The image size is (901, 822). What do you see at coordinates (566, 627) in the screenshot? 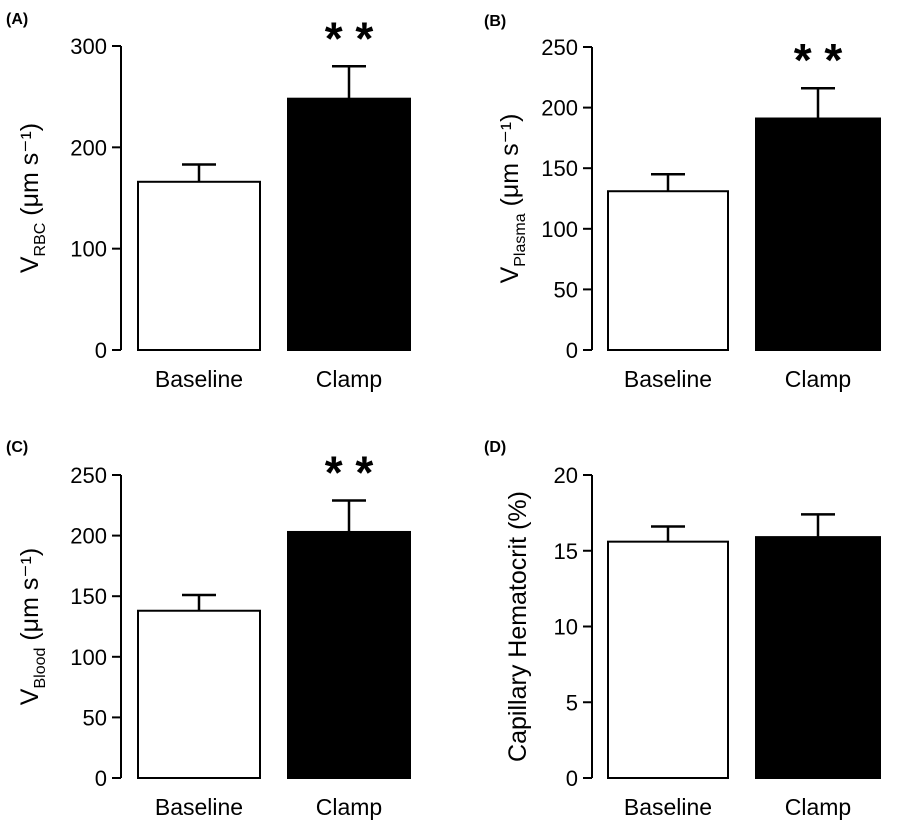
I see `y-tick-label: 10` at bounding box center [566, 627].